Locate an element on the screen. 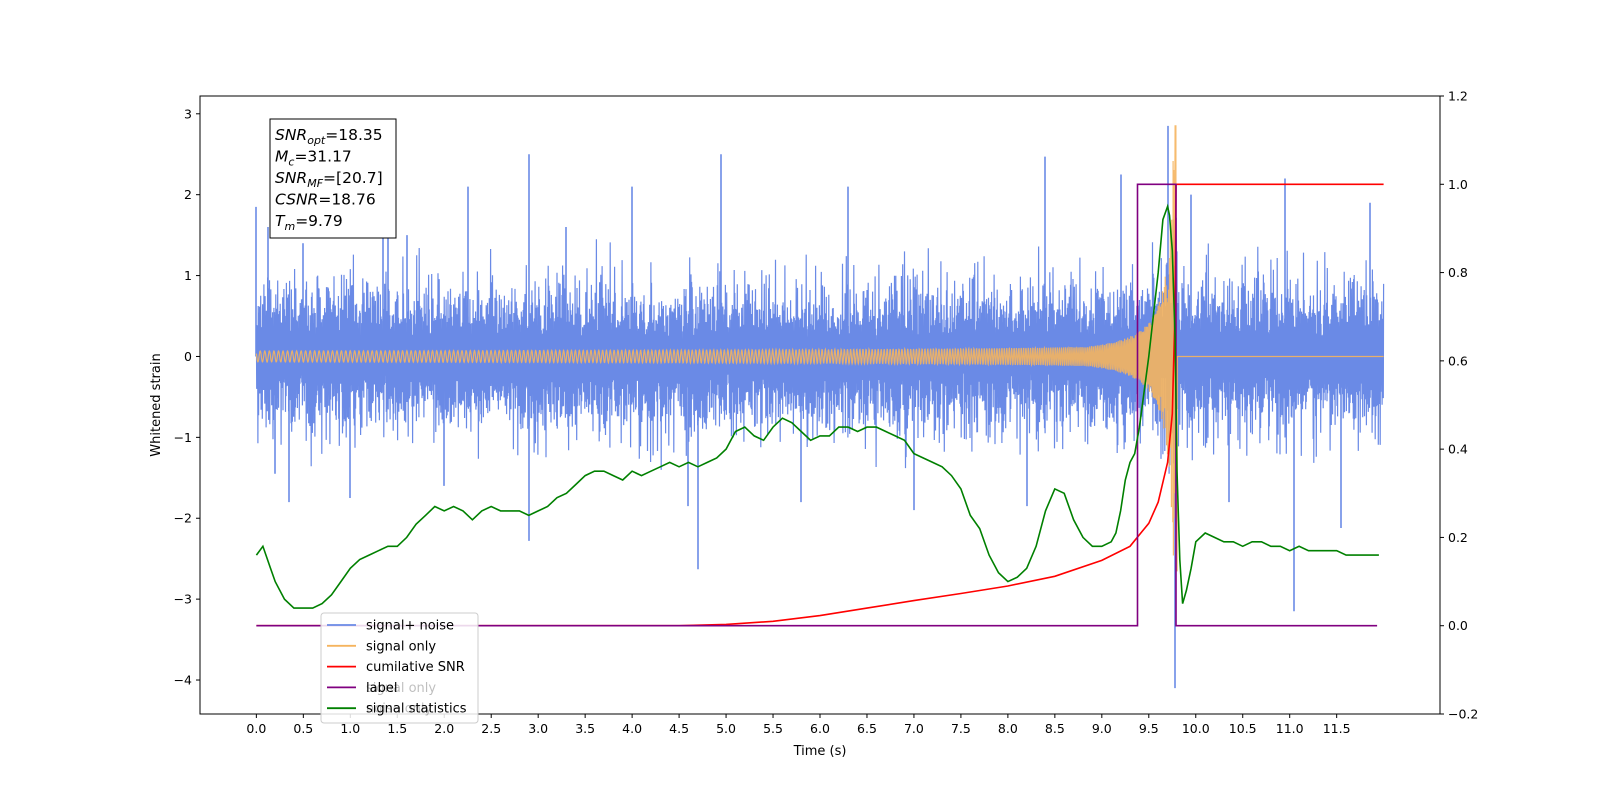  x-tick-label: 10.5 is located at coordinates (1243, 728).